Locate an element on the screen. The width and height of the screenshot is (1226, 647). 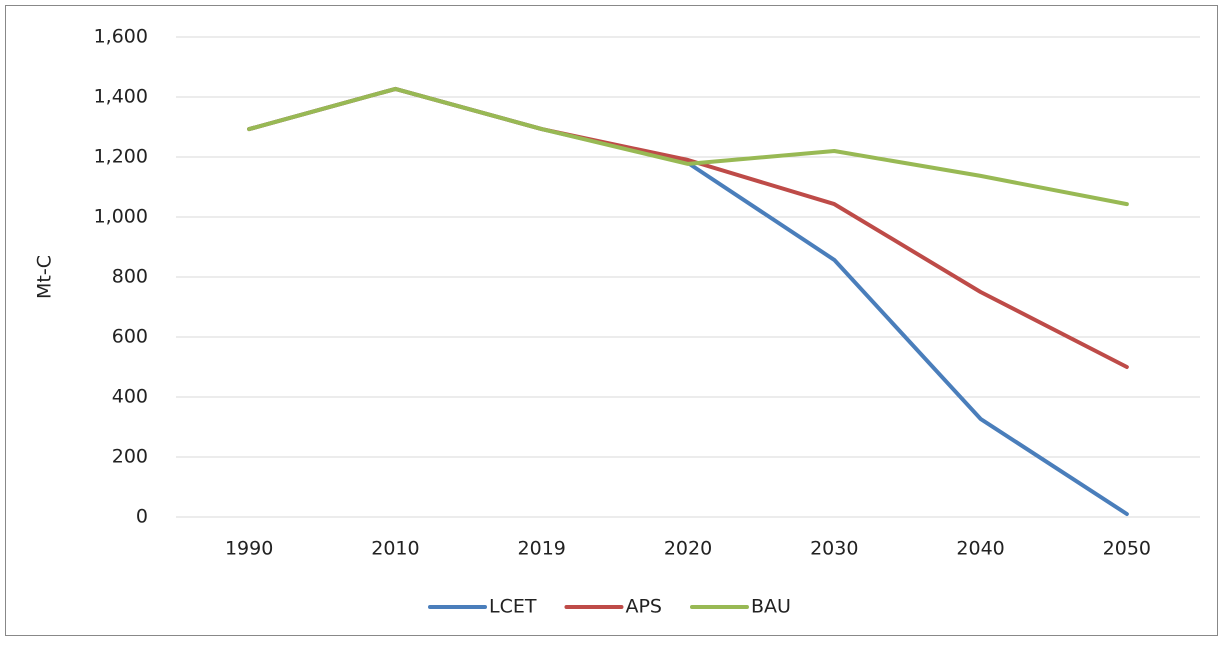
y-tick-label: 1,600 is located at coordinates (121, 37).